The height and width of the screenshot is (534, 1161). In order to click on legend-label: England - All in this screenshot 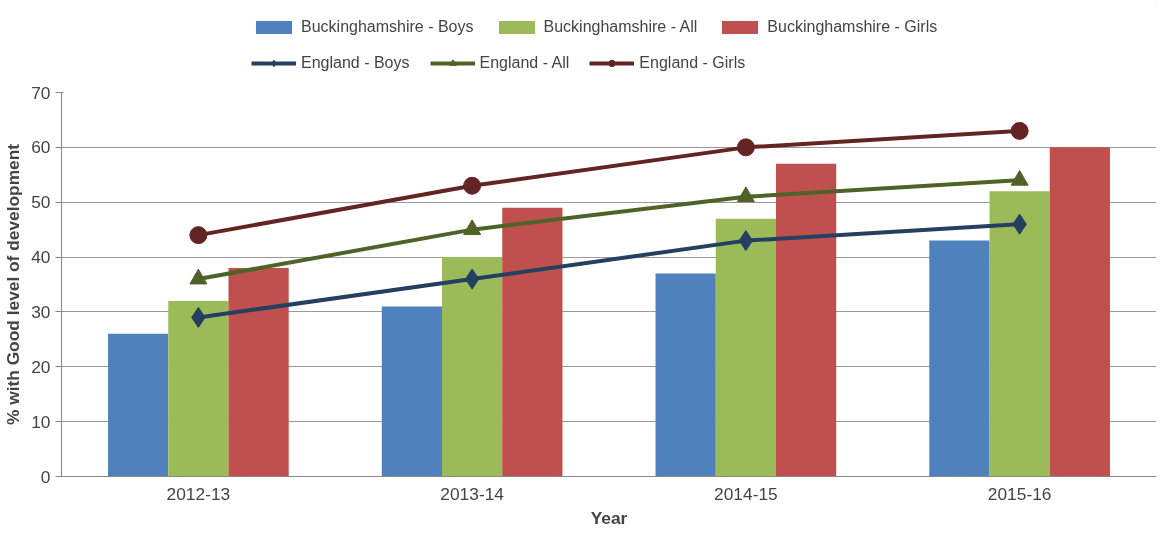, I will do `click(524, 63)`.